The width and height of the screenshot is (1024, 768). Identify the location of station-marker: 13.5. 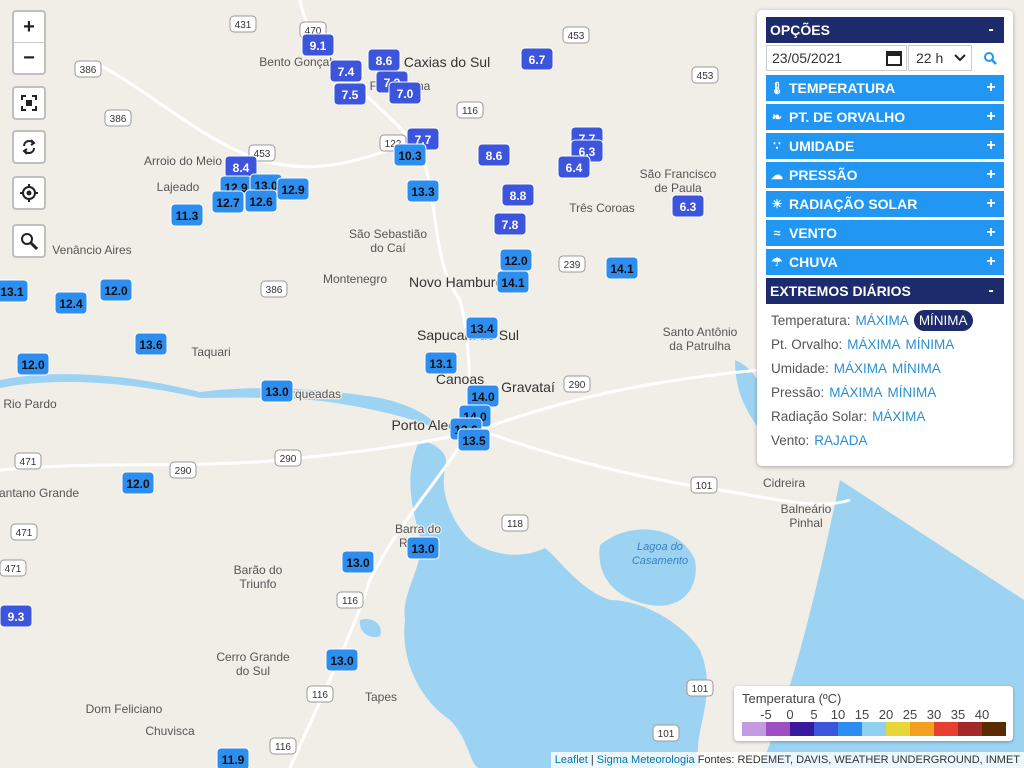
(474, 440).